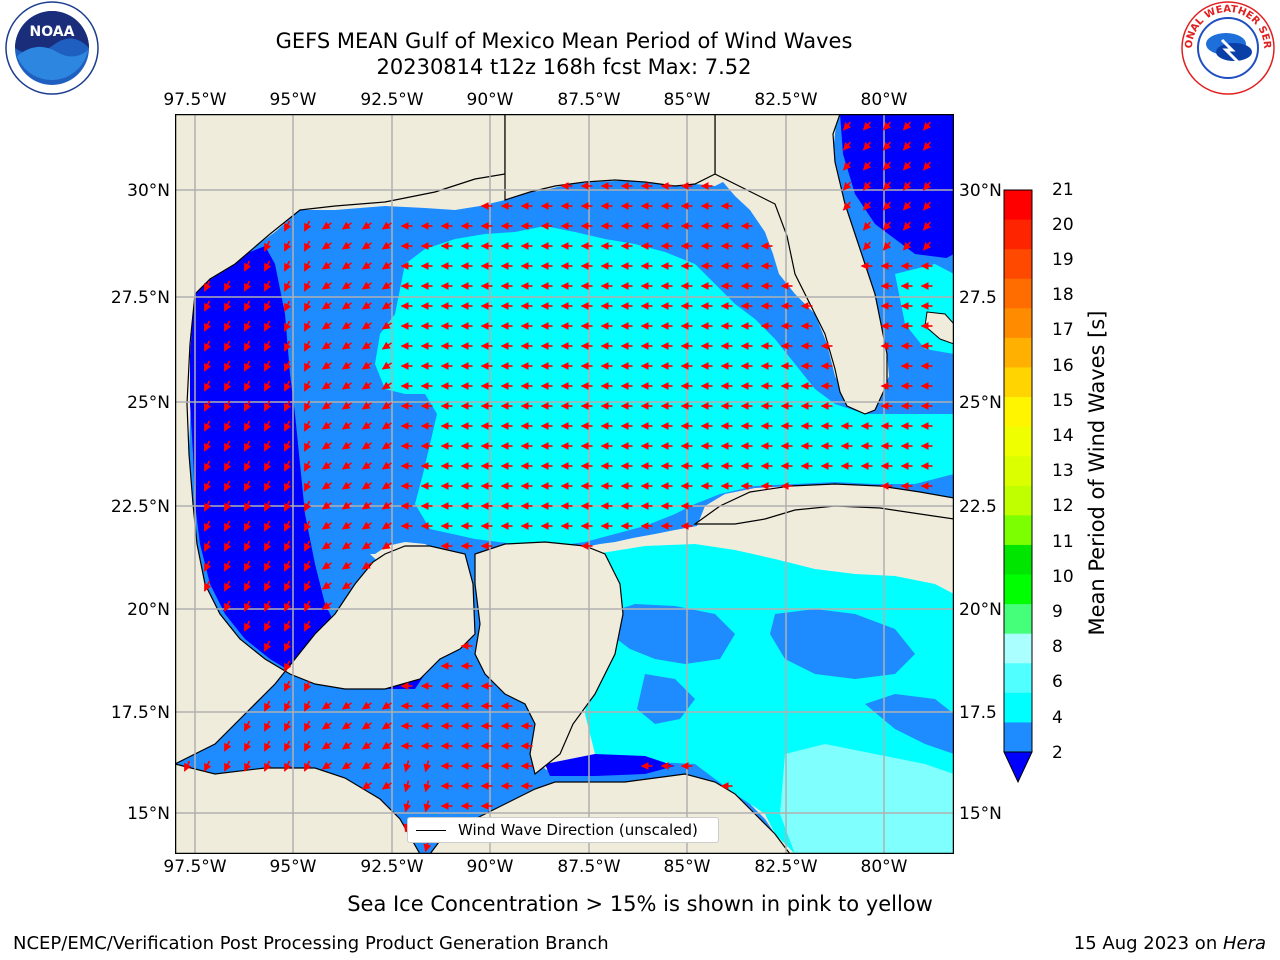 The height and width of the screenshot is (960, 1280). Describe the element at coordinates (52, 50) in the screenshot. I see `noaa-logo: NOAA` at that location.